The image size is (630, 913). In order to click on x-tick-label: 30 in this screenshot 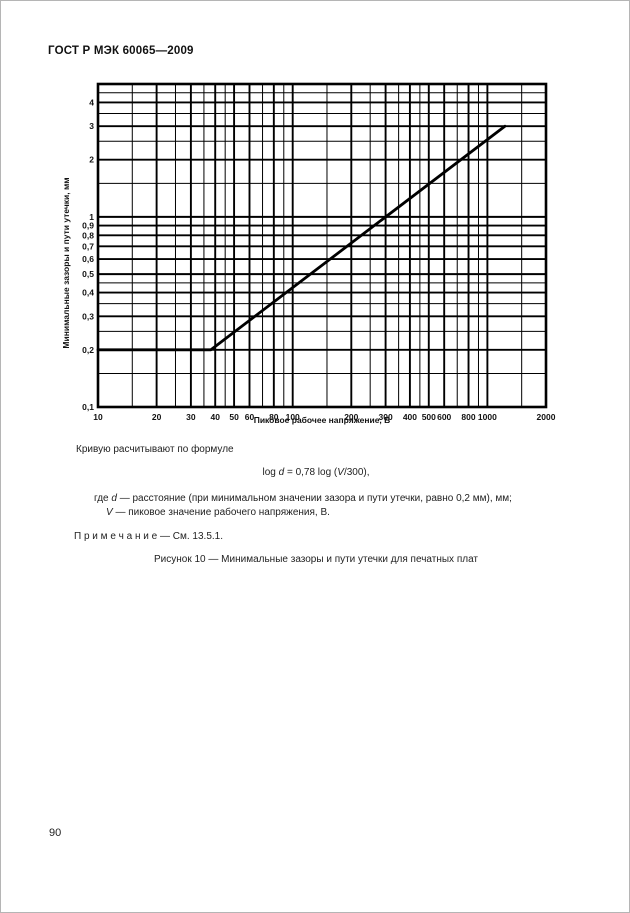, I will do `click(191, 417)`.